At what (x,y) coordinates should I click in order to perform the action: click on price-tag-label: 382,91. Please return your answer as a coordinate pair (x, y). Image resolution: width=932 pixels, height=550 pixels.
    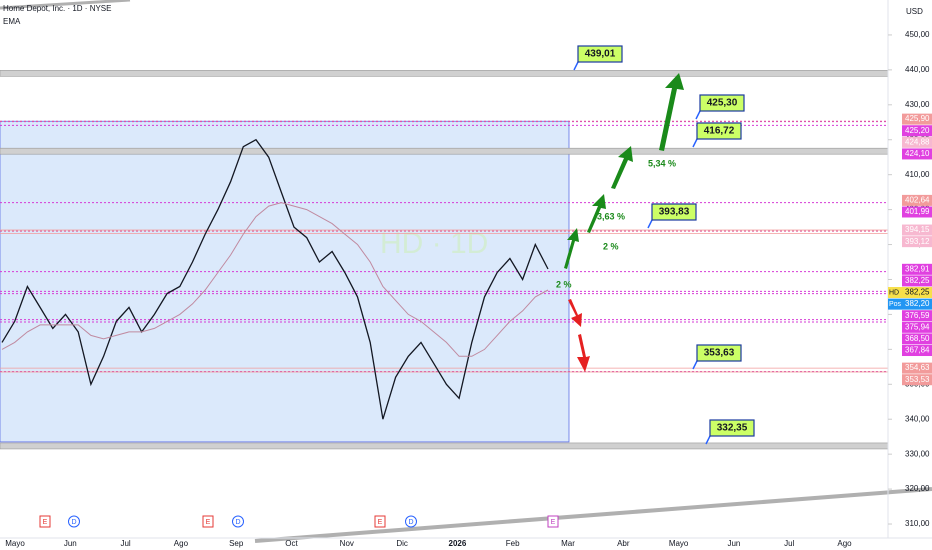
    Looking at the image, I should click on (917, 268).